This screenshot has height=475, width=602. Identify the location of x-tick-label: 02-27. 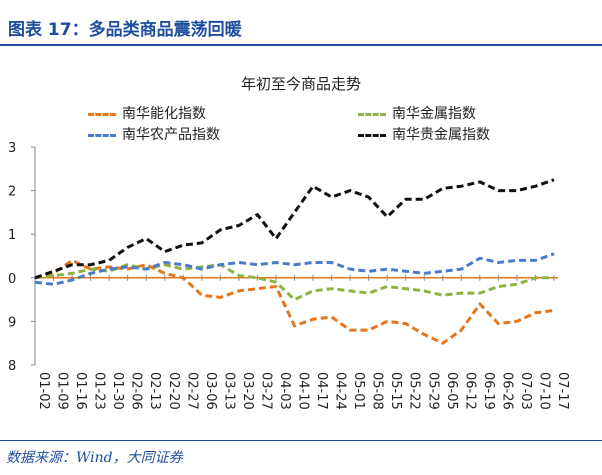
(191, 391).